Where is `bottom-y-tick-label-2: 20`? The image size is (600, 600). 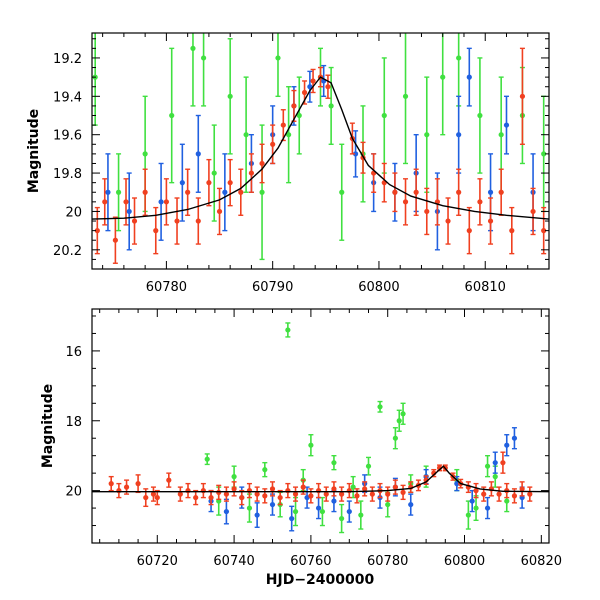 bottom-y-tick-label-2: 20 is located at coordinates (73, 492).